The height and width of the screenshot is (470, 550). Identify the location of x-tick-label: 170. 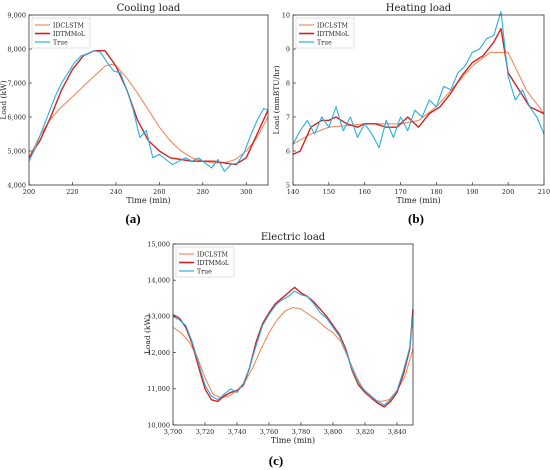
(400, 192).